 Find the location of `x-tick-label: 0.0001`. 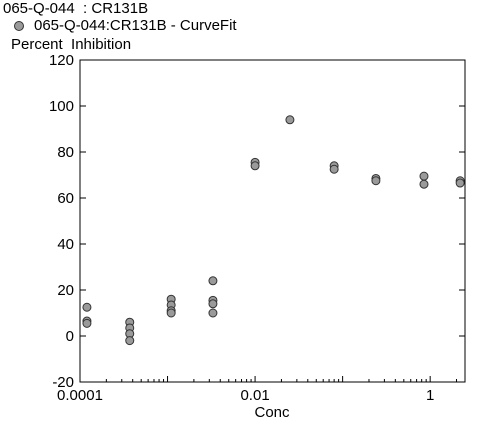

x-tick-label: 0.0001 is located at coordinates (80, 395).